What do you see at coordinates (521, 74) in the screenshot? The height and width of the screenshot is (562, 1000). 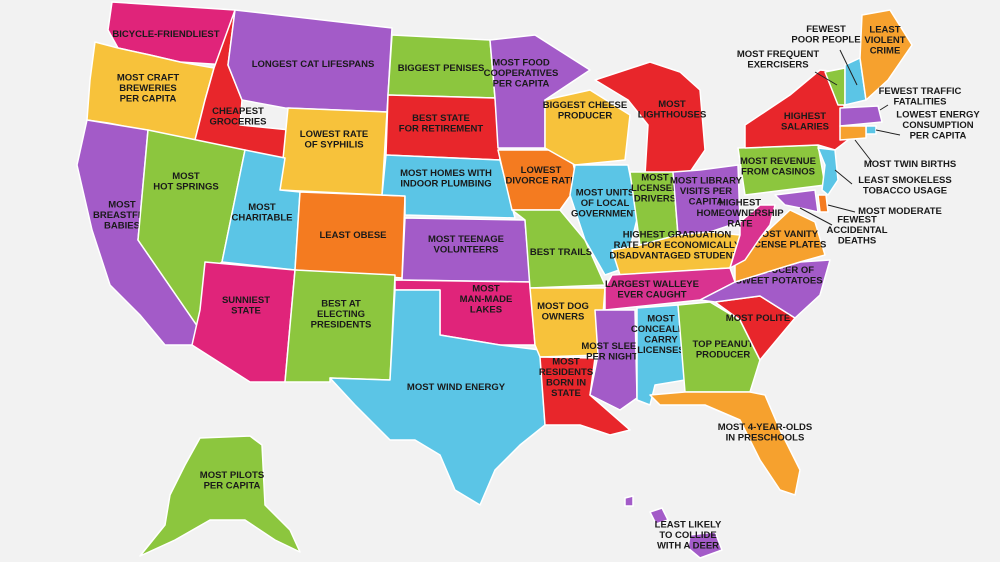 I see `state-label-MN: MOST FOOD COOPERATIVES PER CAPITA` at bounding box center [521, 74].